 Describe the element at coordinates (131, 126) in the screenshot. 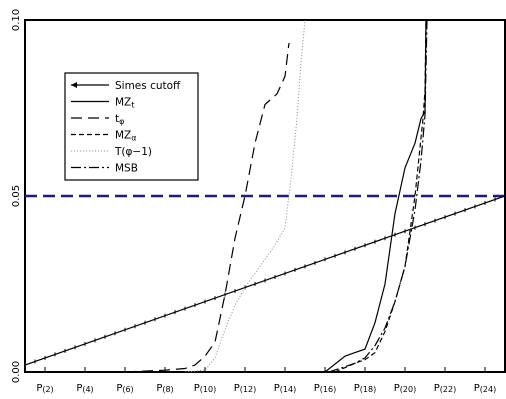

I see `legend-box` at that location.